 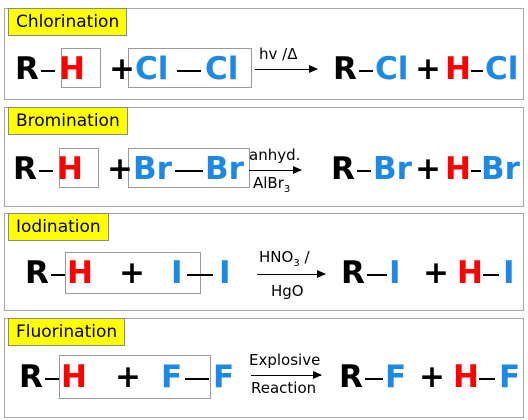 What do you see at coordinates (58, 227) in the screenshot?
I see `reaction-title: Iodination` at bounding box center [58, 227].